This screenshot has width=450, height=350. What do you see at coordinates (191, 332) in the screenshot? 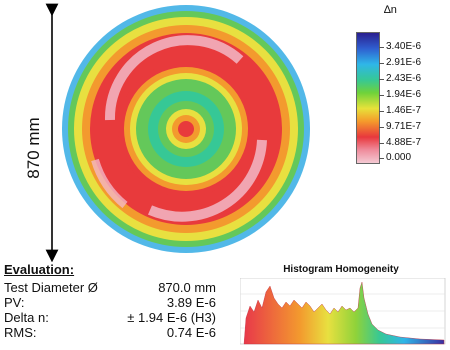
I see `evaluation-value: 0.74 E-6` at bounding box center [191, 332].